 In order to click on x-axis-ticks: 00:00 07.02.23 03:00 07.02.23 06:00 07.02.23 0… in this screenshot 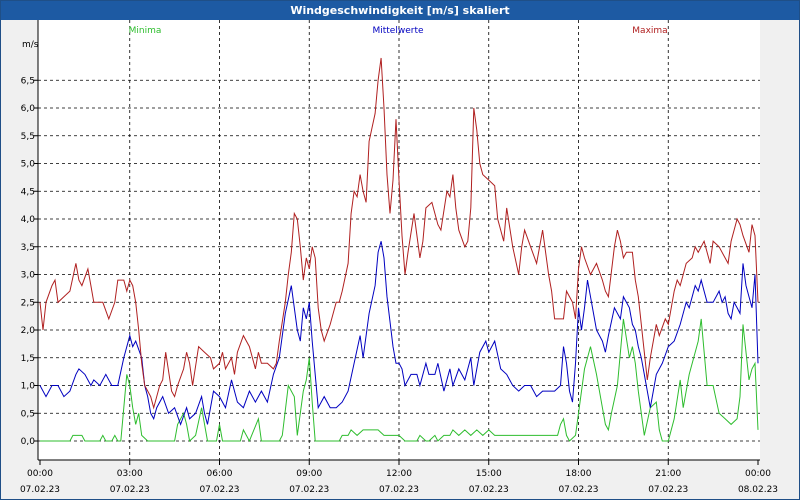, I will do `click(399, 477)`.